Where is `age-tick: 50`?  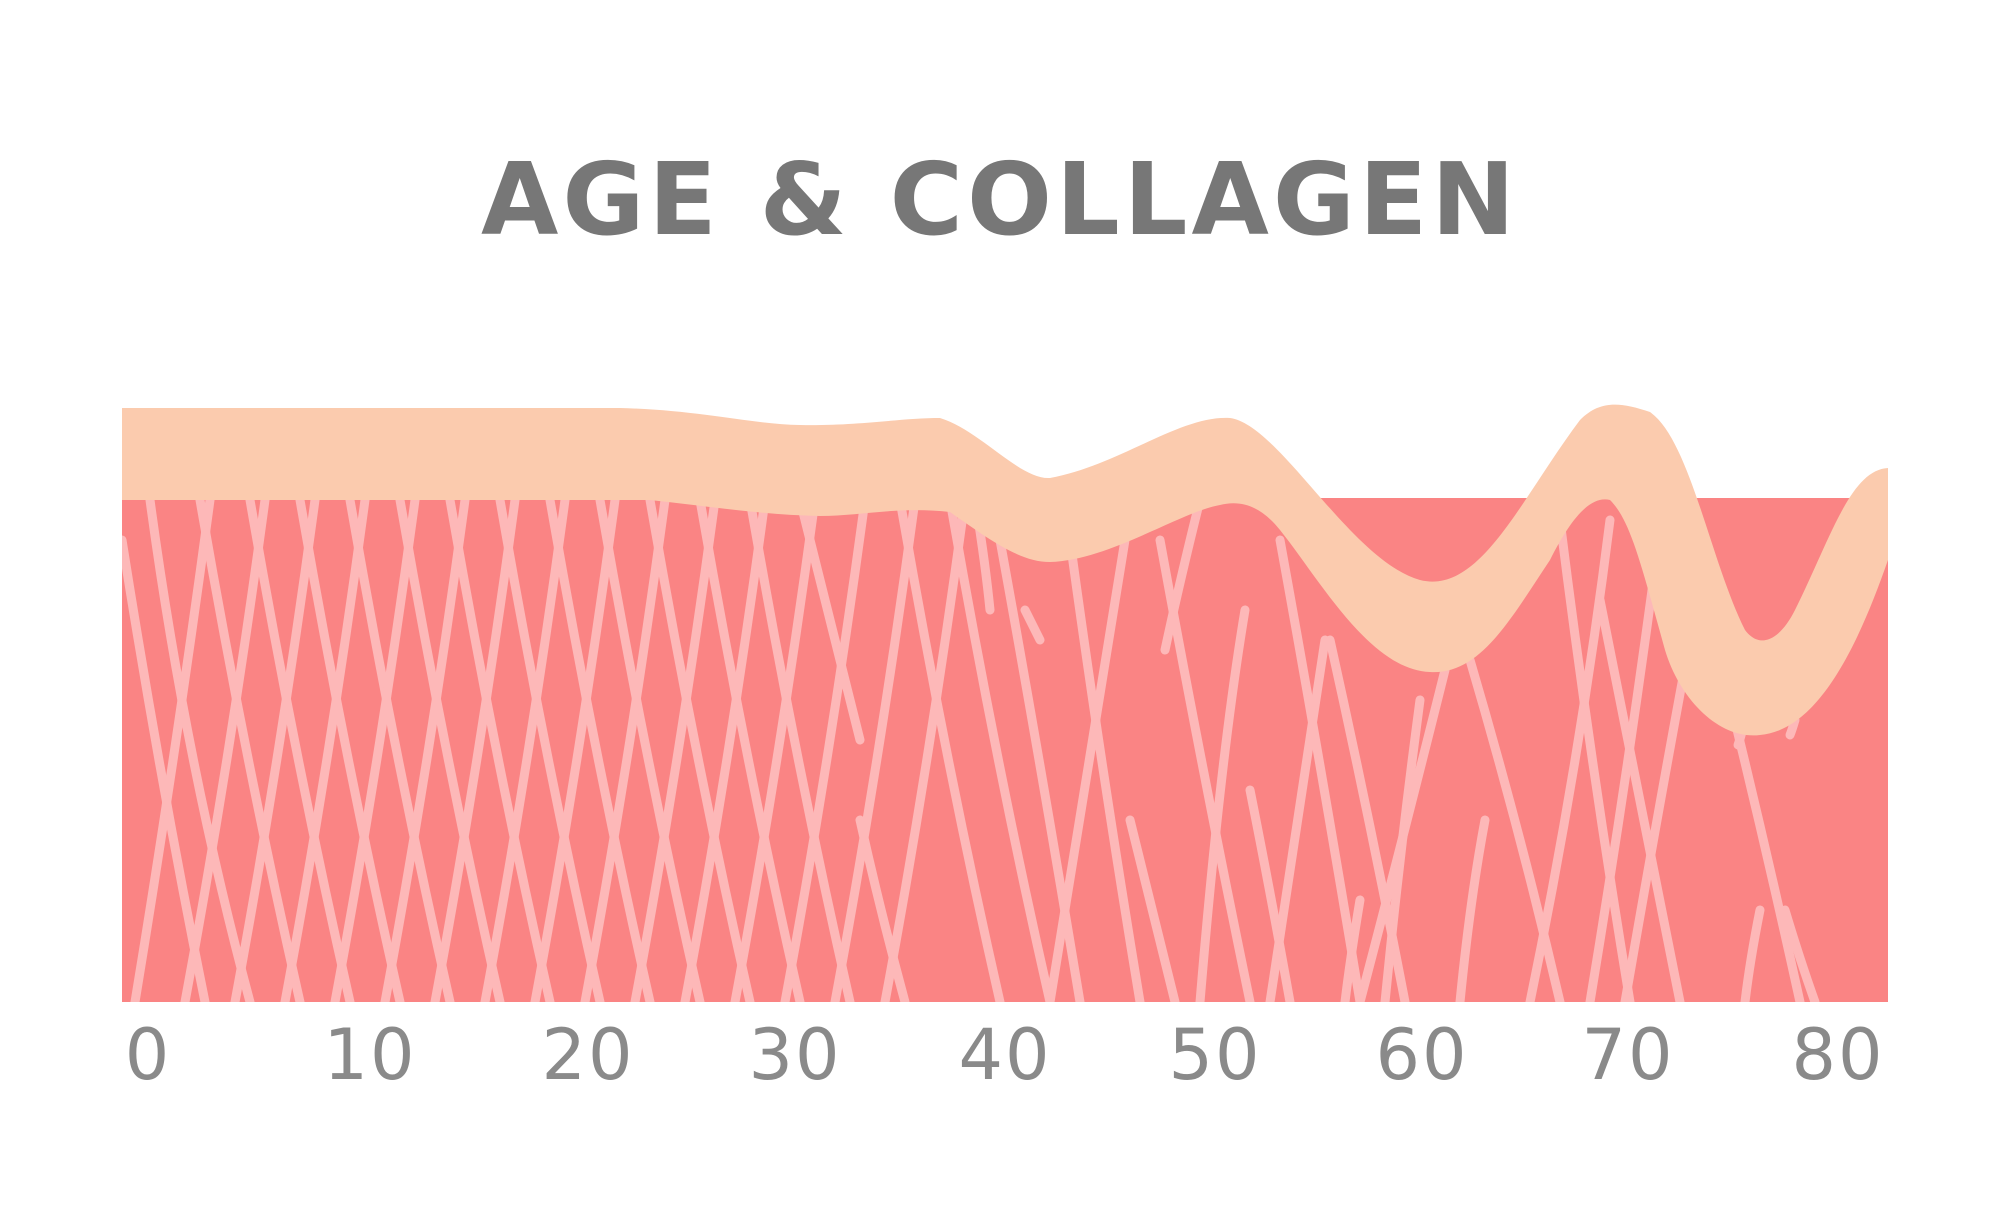
age-tick: 50 is located at coordinates (1215, 1055).